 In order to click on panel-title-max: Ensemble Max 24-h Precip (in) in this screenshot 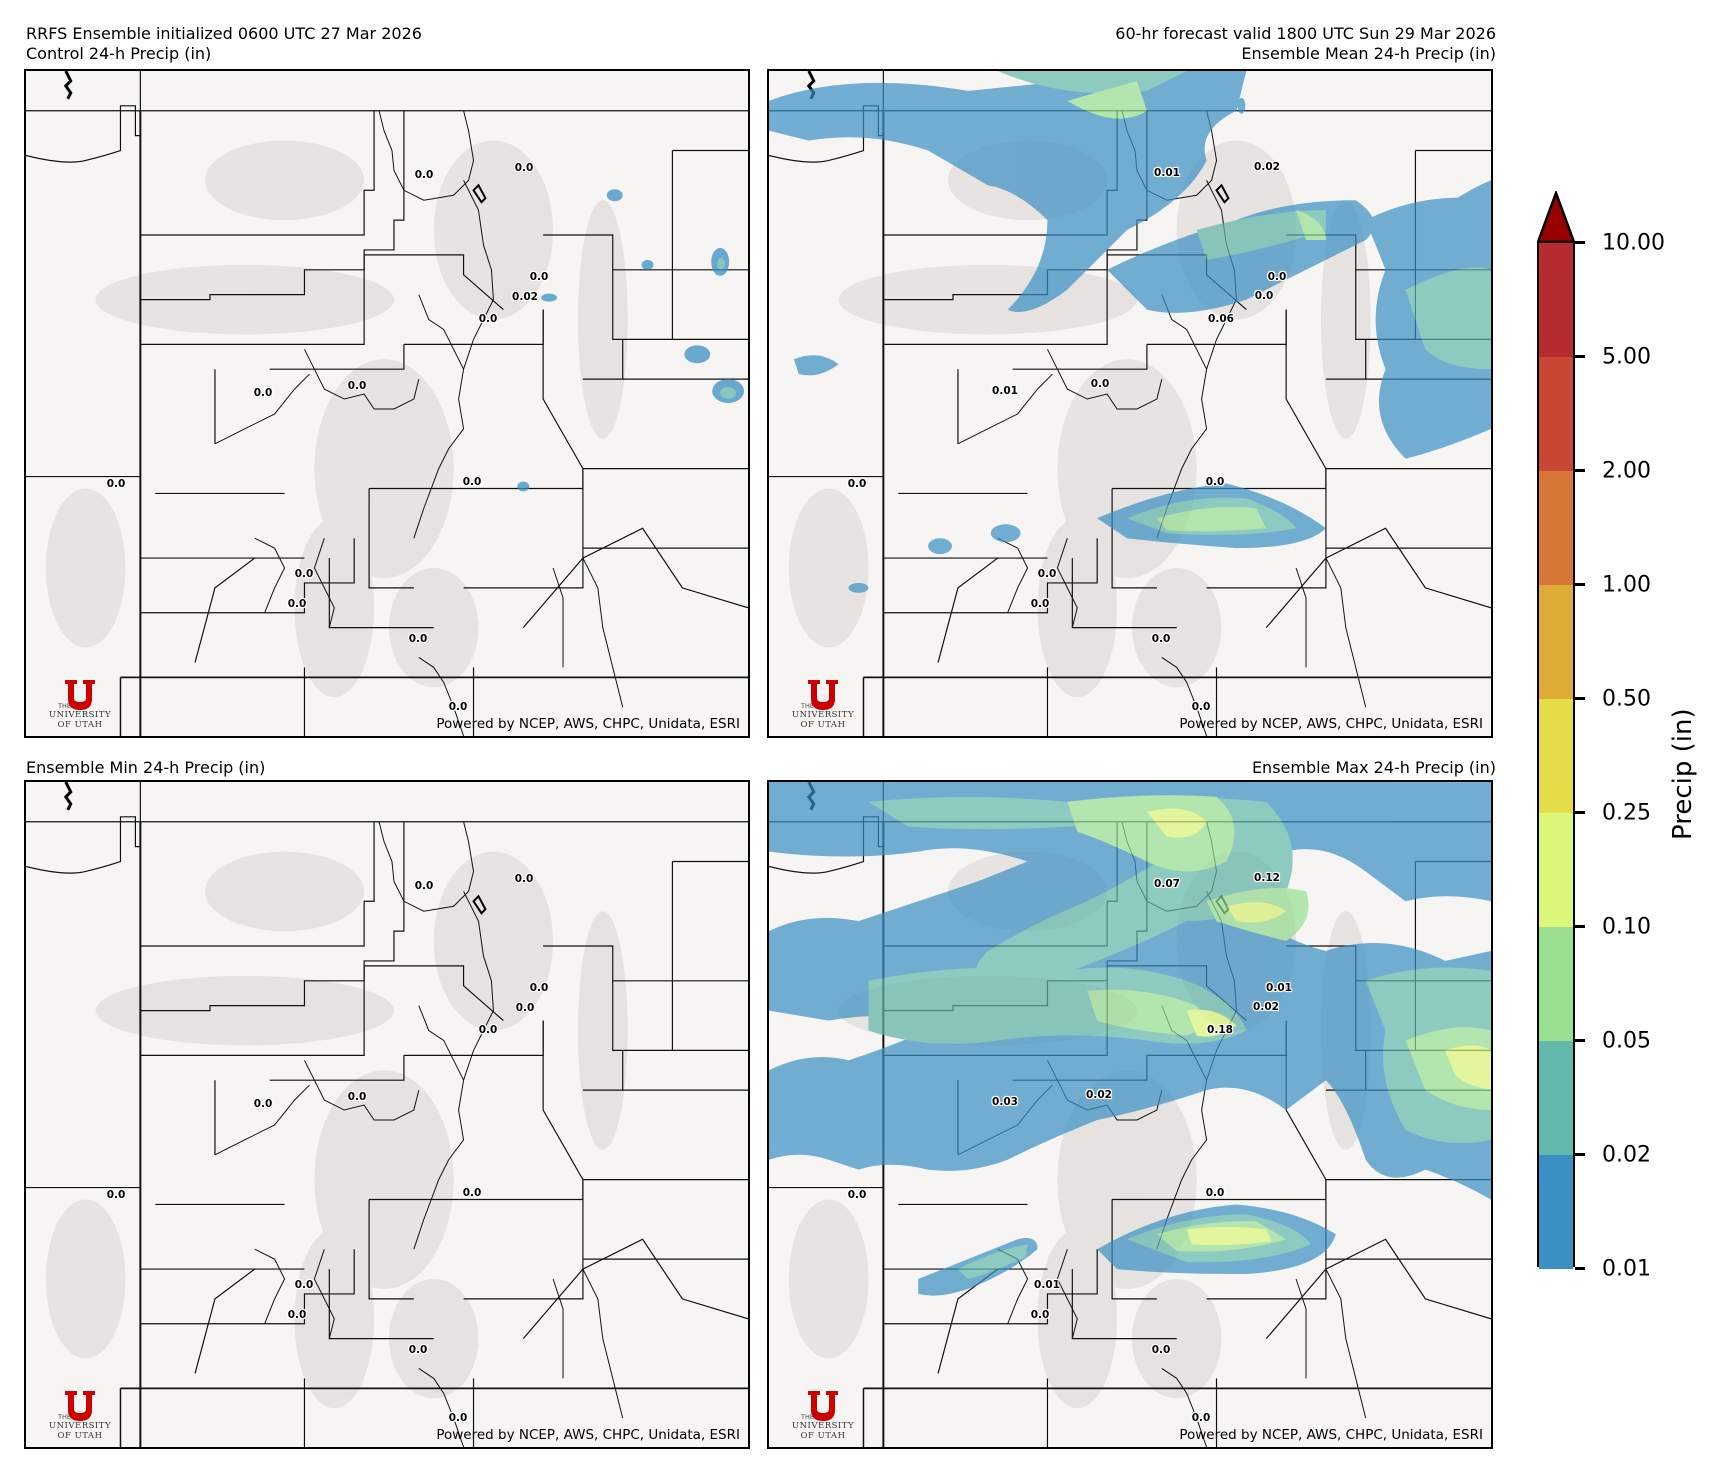, I will do `click(1373, 767)`.